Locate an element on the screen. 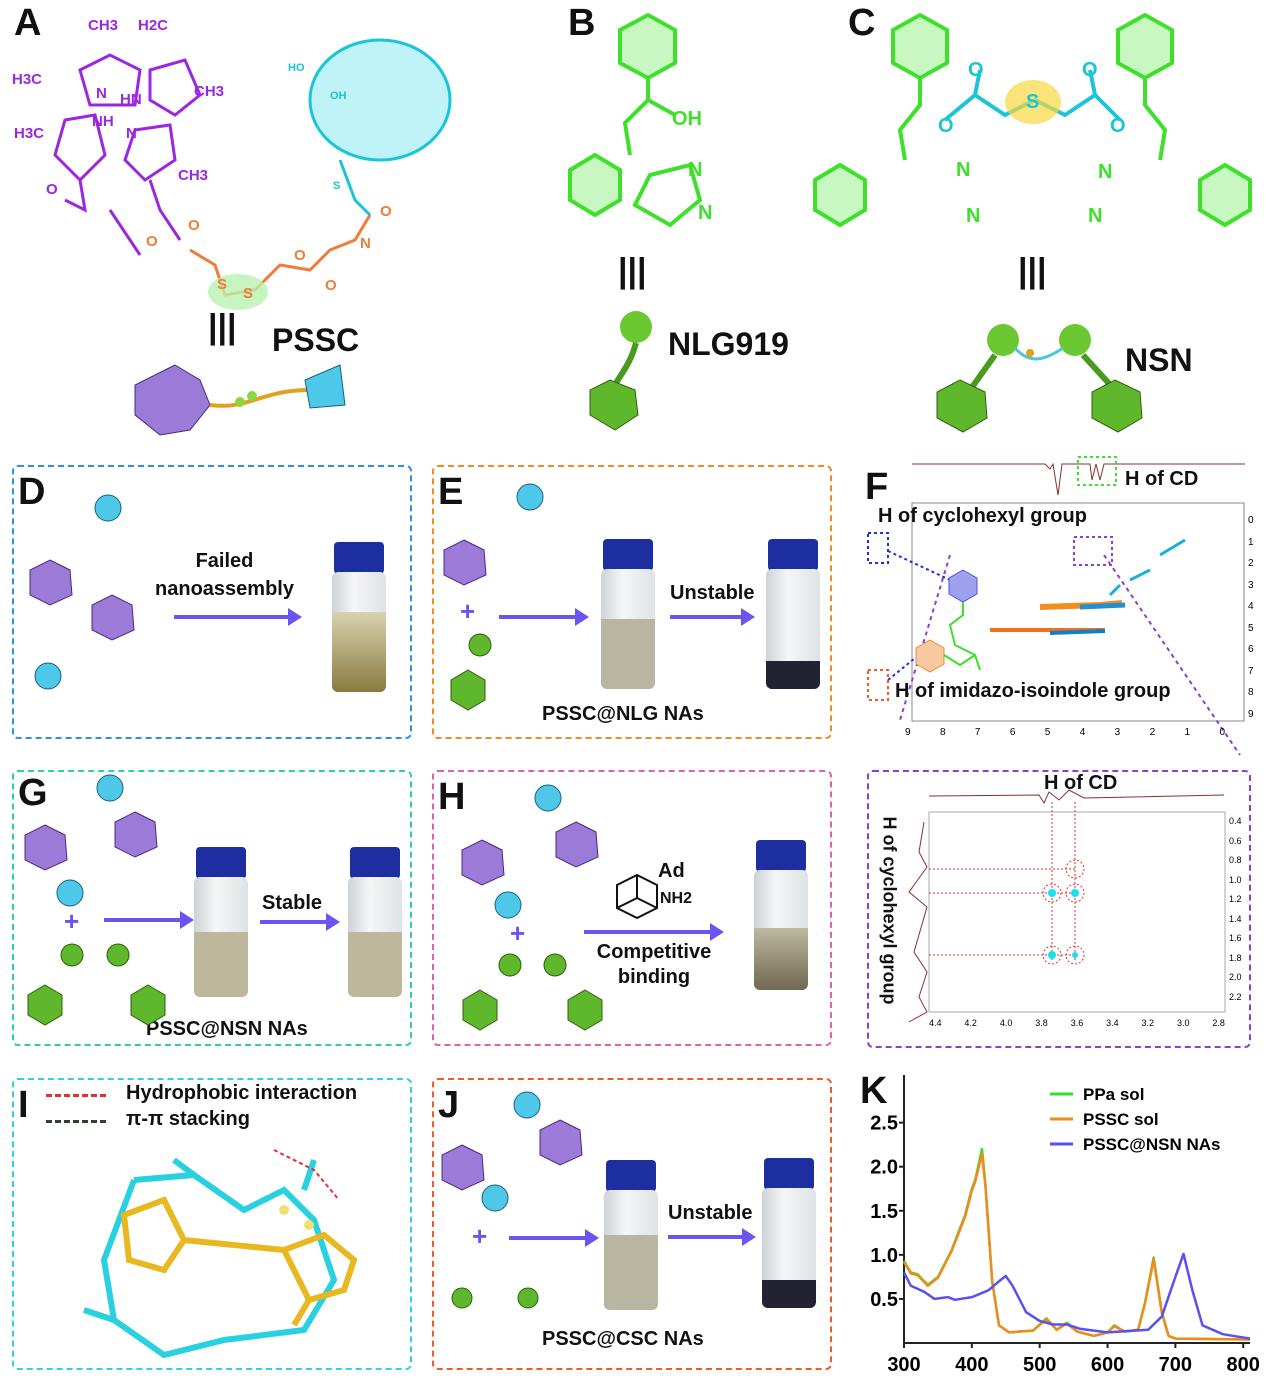 This screenshot has height=1383, width=1266. panel-e: E Unstable PSSC@NLG NAs is located at coordinates (632, 602).